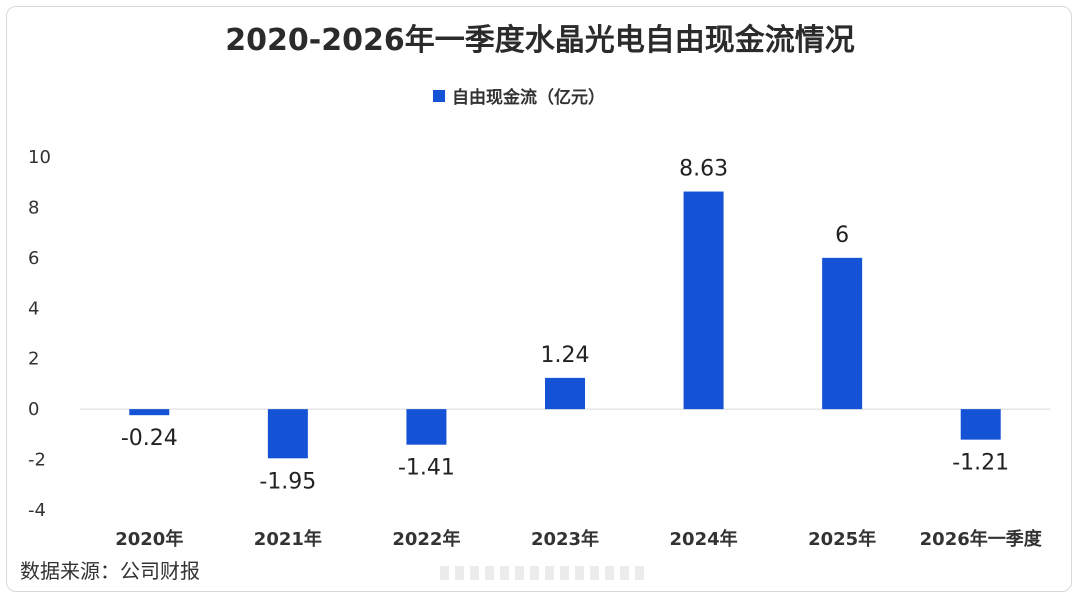 This screenshot has width=1080, height=600. What do you see at coordinates (149, 539) in the screenshot?
I see `x-tick-label: 2020年` at bounding box center [149, 539].